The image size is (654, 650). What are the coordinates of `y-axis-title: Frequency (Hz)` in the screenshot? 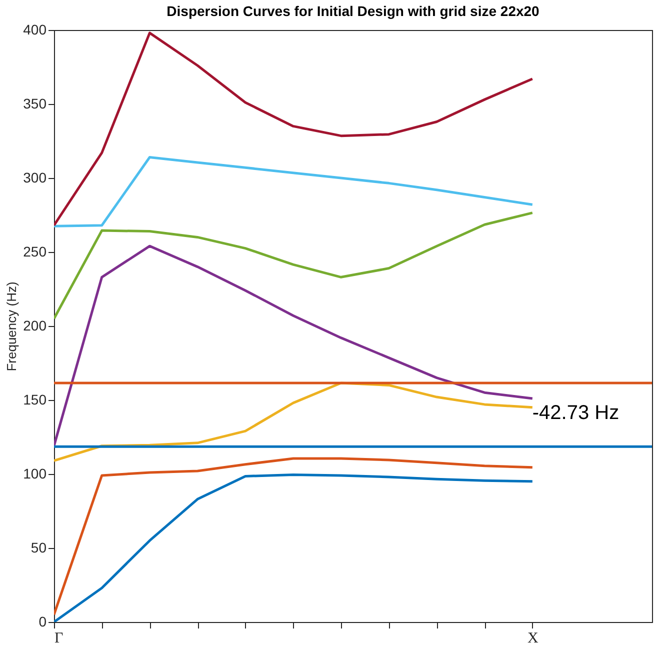 It's located at (12, 327).